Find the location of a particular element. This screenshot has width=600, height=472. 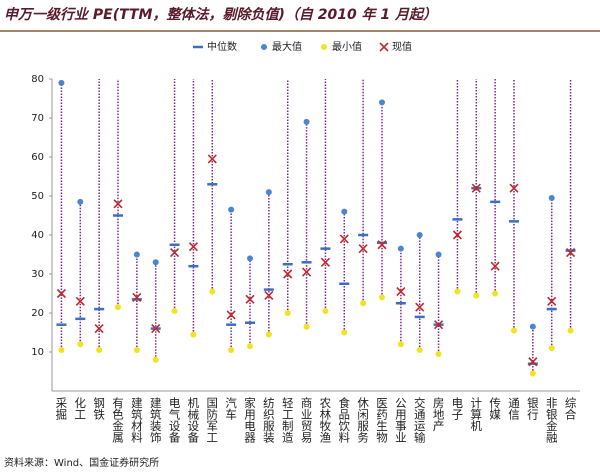

x-tick-label: 家用电器 is located at coordinates (250, 420).